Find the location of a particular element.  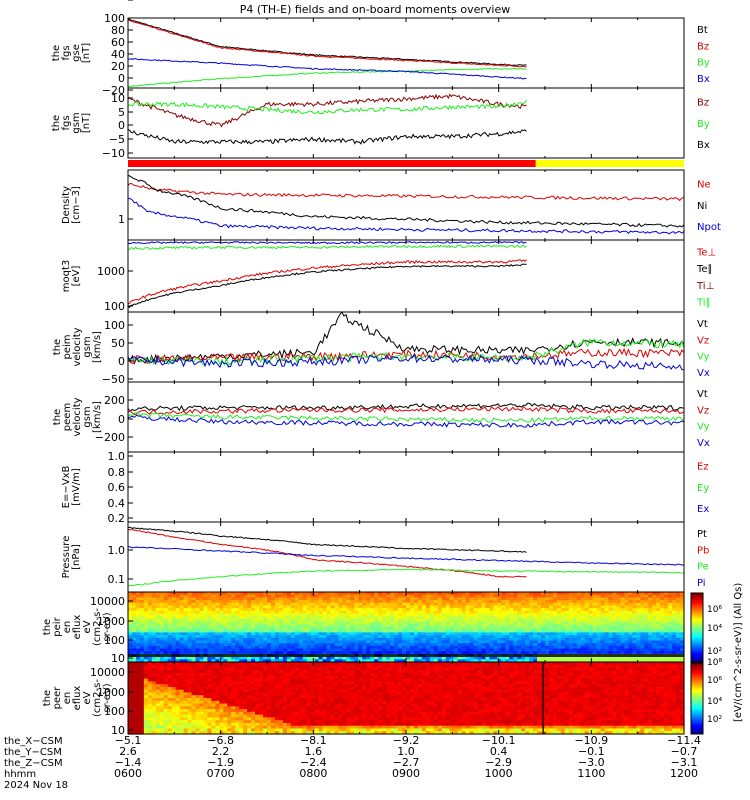

series-line-peim-velocity-Vz is located at coordinates (406, 356).